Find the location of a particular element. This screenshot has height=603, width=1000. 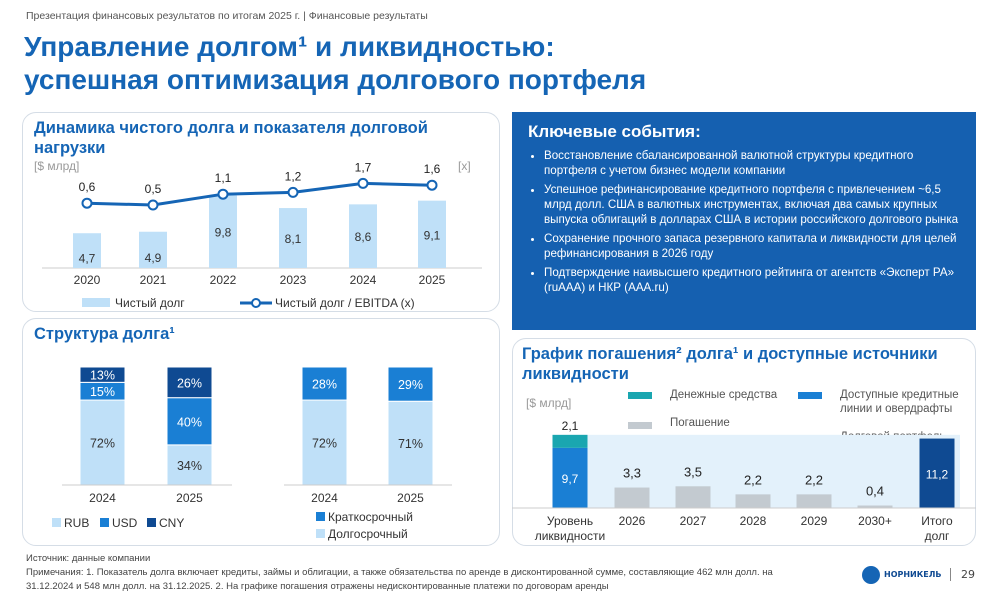

bar-total-debt is located at coordinates (937, 473).